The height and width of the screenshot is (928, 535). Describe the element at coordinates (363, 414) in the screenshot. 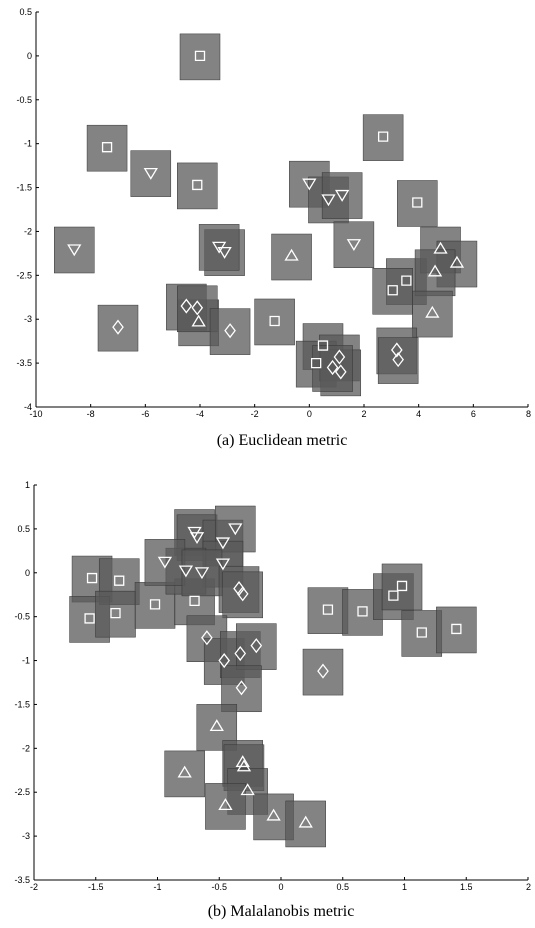

I see `x-tick-label: 2` at that location.